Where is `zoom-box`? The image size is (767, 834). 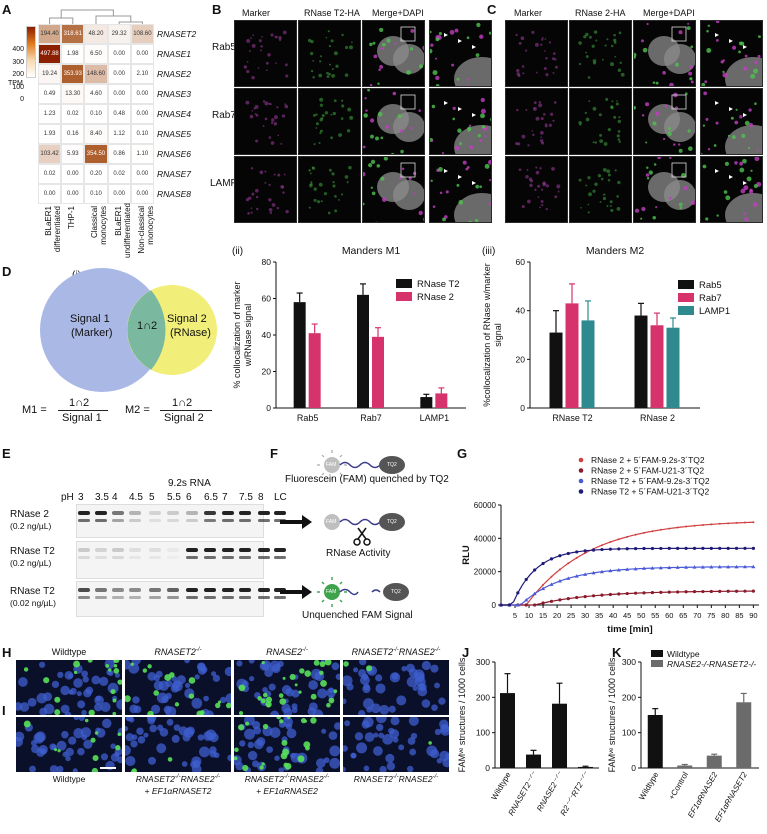 zoom-box is located at coordinates (408, 102).